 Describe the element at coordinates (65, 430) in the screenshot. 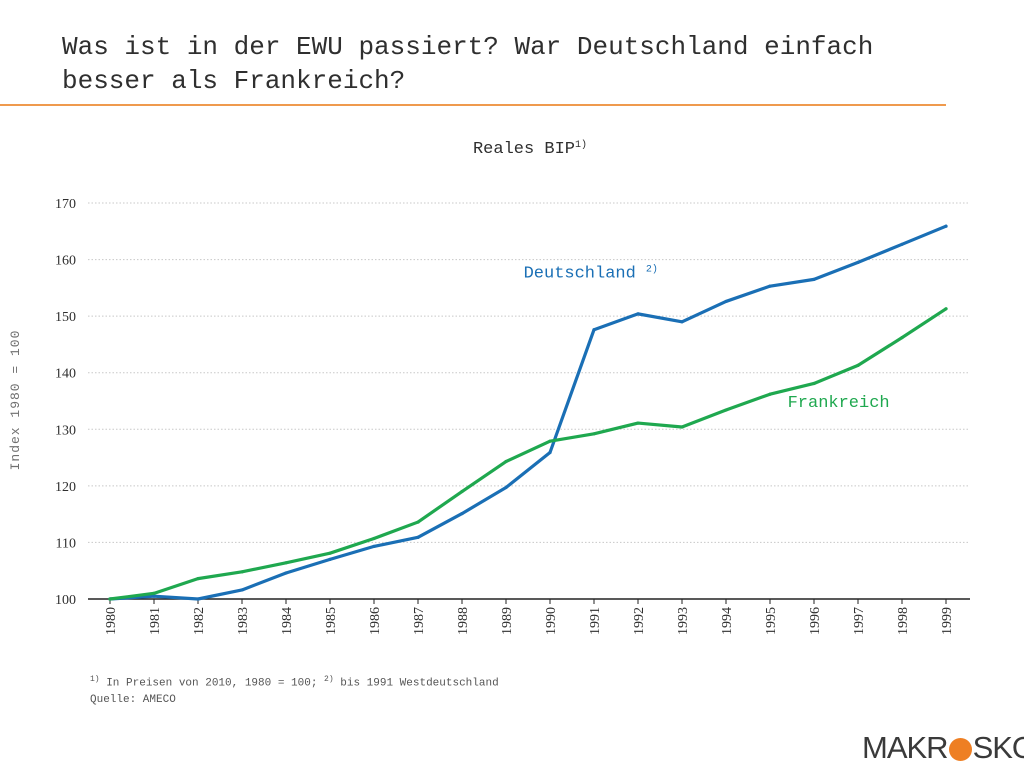

I see `y-tick-label: 130` at that location.